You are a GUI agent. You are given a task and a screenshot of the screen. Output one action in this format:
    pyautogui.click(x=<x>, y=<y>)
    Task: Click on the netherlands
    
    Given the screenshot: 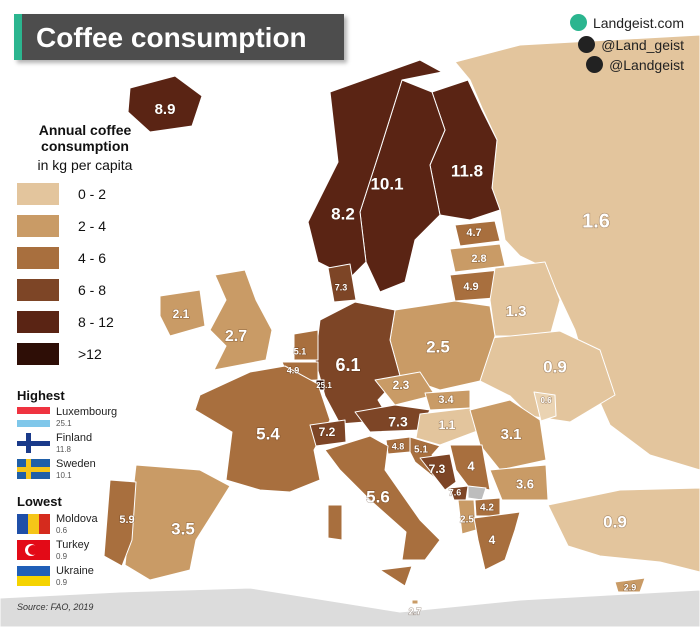 What is the action you would take?
    pyautogui.click(x=306, y=345)
    